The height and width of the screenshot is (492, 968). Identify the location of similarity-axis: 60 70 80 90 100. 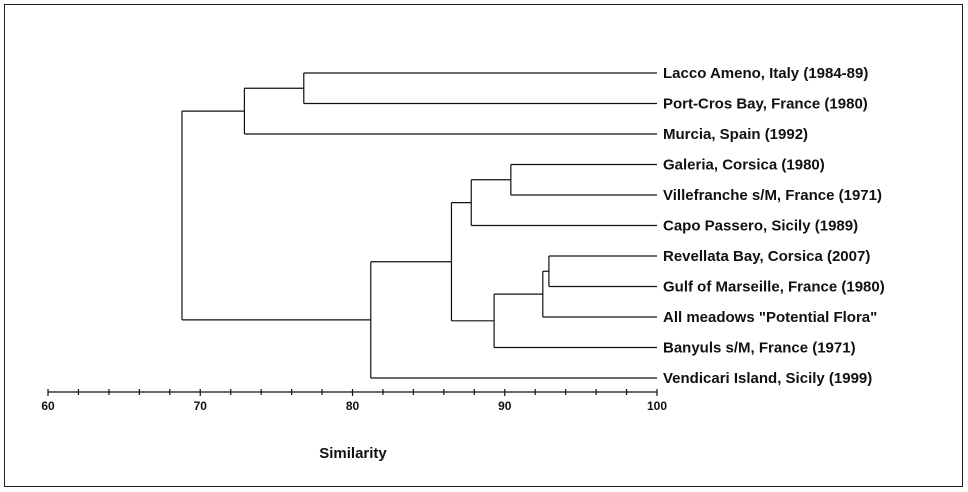
(354, 401).